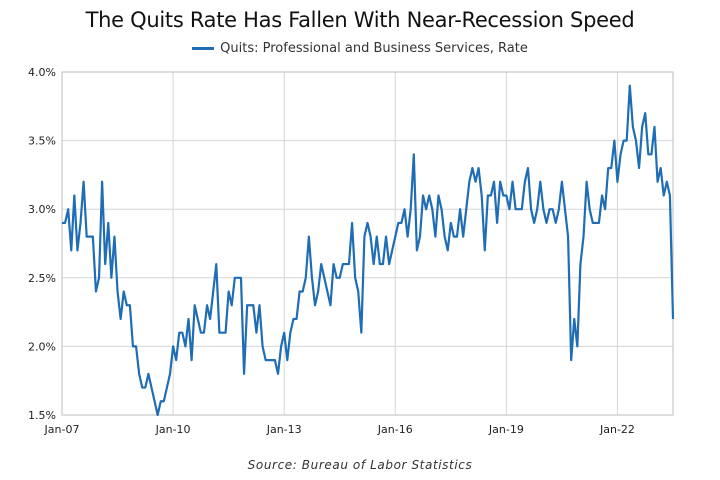 The height and width of the screenshot is (480, 720). What do you see at coordinates (360, 465) in the screenshot?
I see `source-note: Source: Bureau of Labor Statistics` at bounding box center [360, 465].